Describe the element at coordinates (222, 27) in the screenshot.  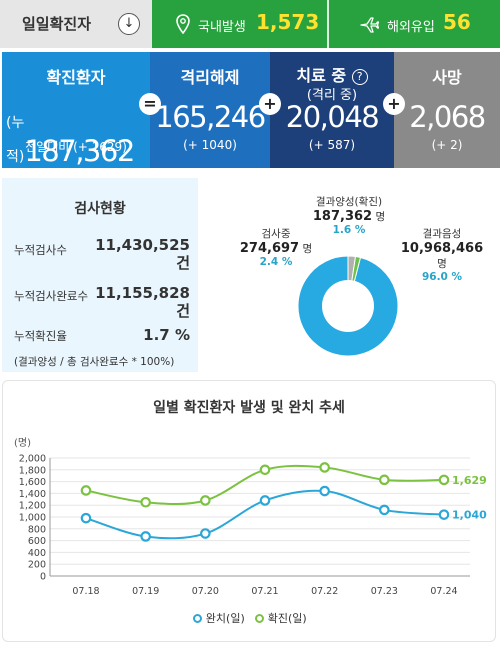
I see `domestic-label: 국내발생` at that location.